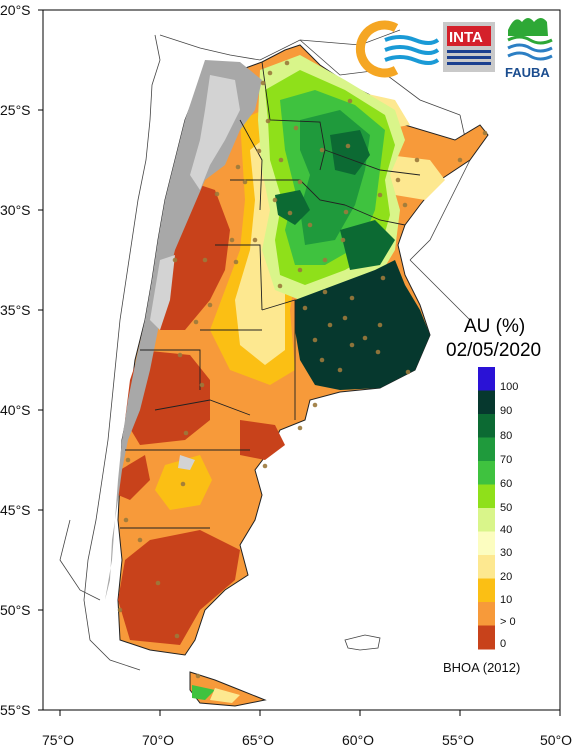 This screenshot has height=753, width=580. Describe the element at coordinates (506, 411) in the screenshot. I see `legend-label-90: 90` at that location.